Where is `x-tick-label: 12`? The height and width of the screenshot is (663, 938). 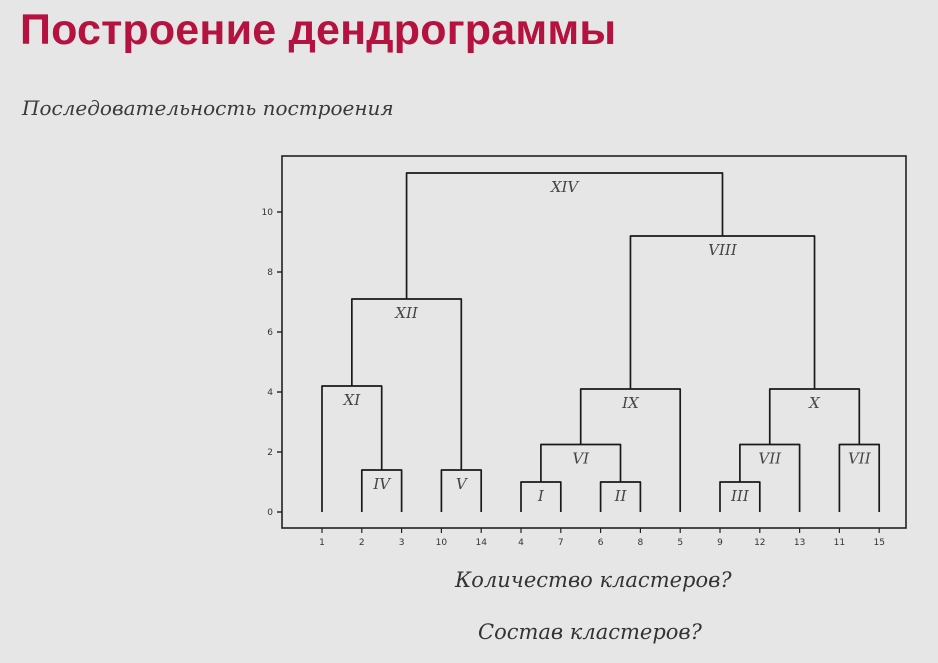
x-tick-label: 12 is located at coordinates (759, 543).